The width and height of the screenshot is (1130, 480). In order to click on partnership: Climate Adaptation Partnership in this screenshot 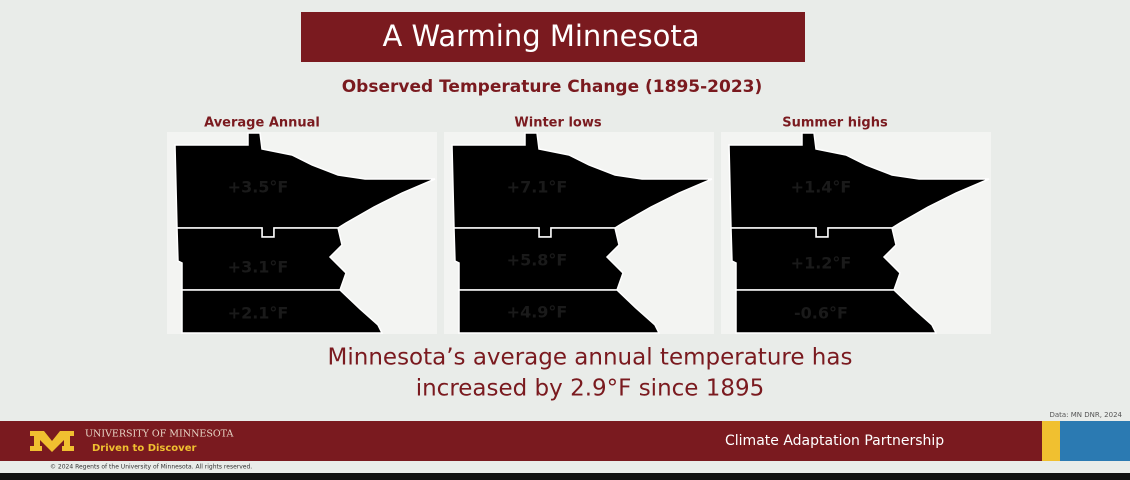, I will do `click(834, 441)`.